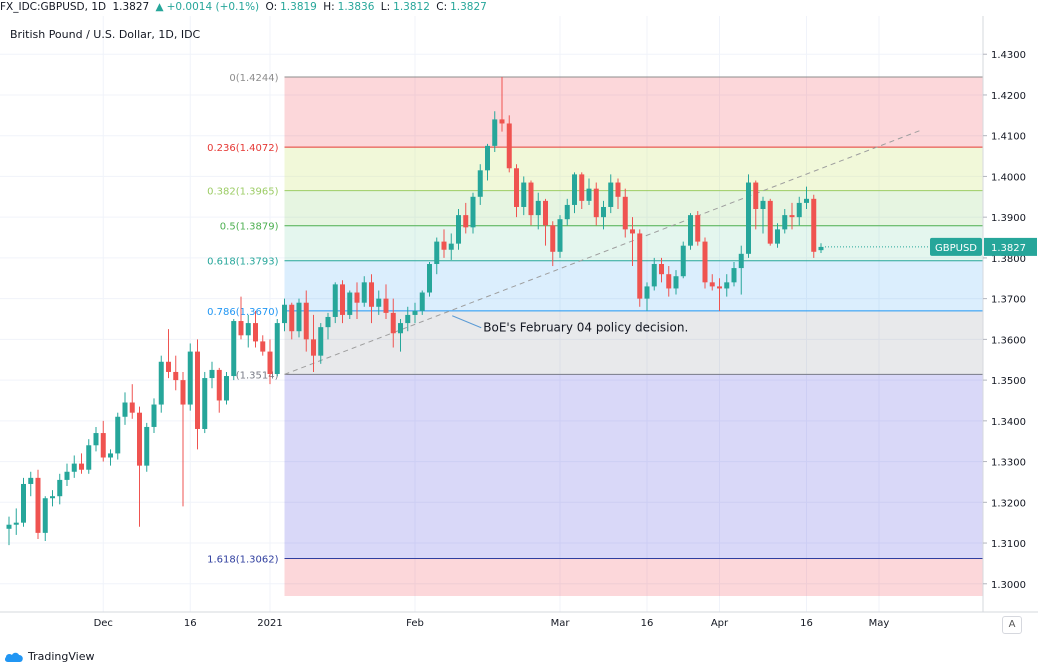 This screenshot has height=672, width=1038. Describe the element at coordinates (298, 7) in the screenshot. I see `open-value: 1.3819` at that location.